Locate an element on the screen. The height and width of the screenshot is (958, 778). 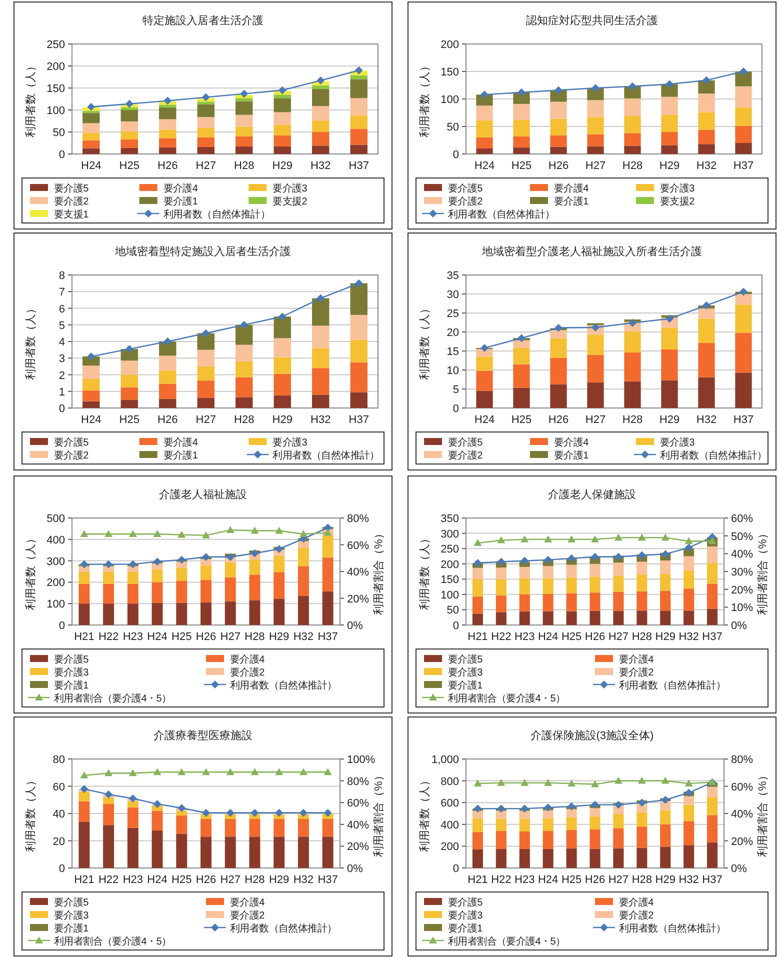
x-tick-label: H22 is located at coordinates (108, 880).